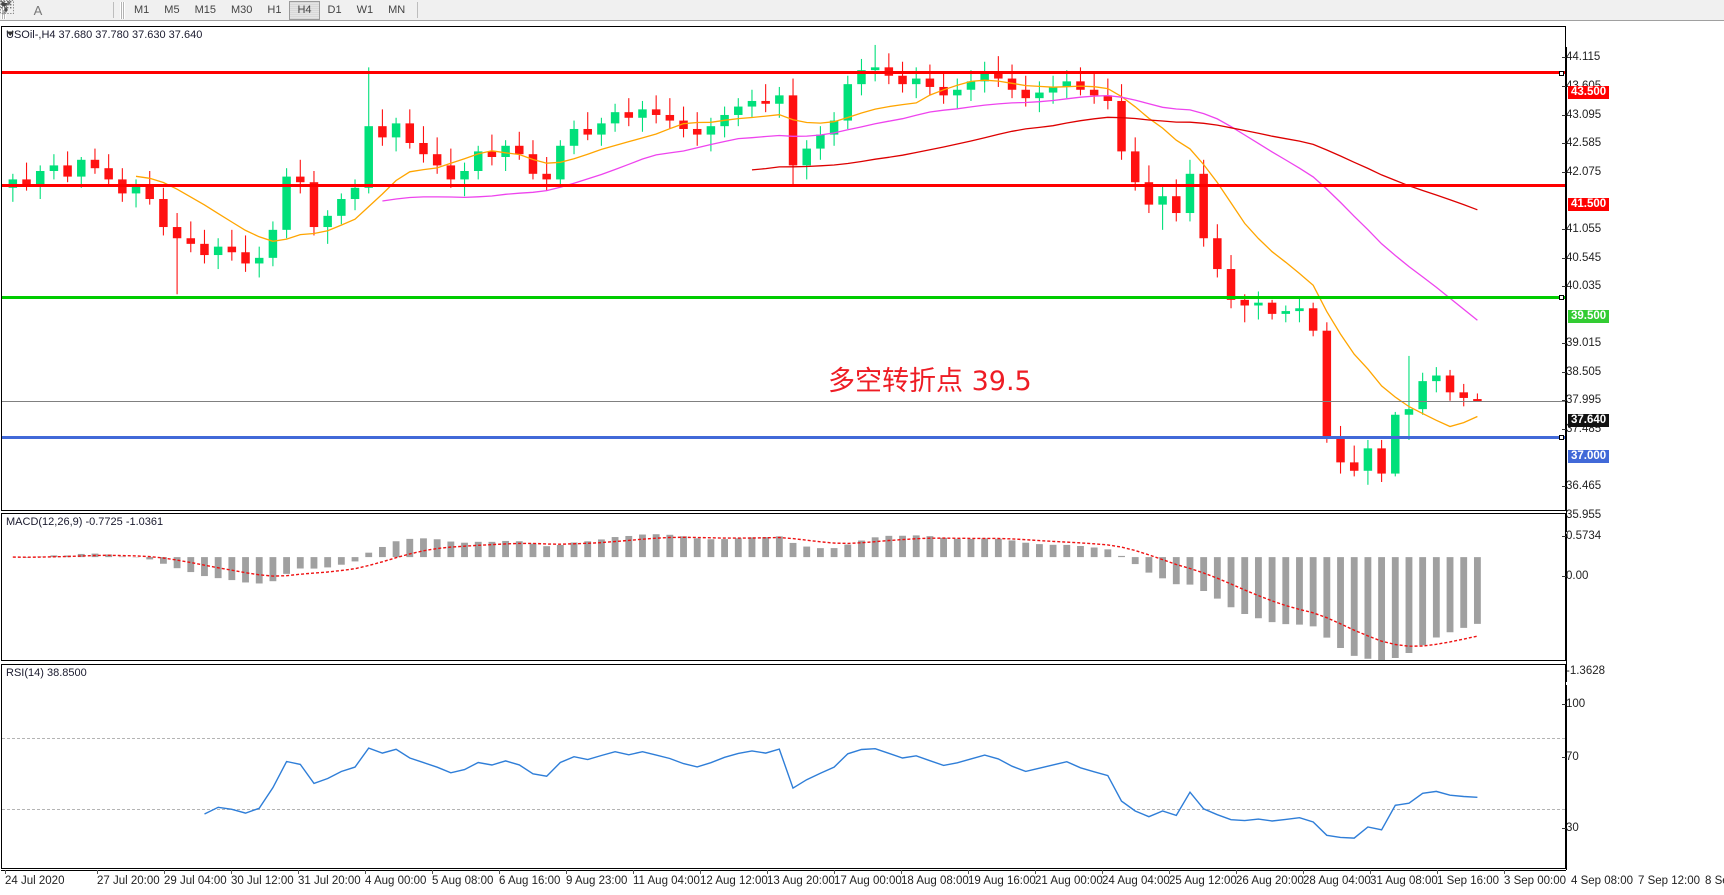 The image size is (1724, 895). What do you see at coordinates (274, 10) in the screenshot?
I see `timeframe-button-h1: H1` at bounding box center [274, 10].